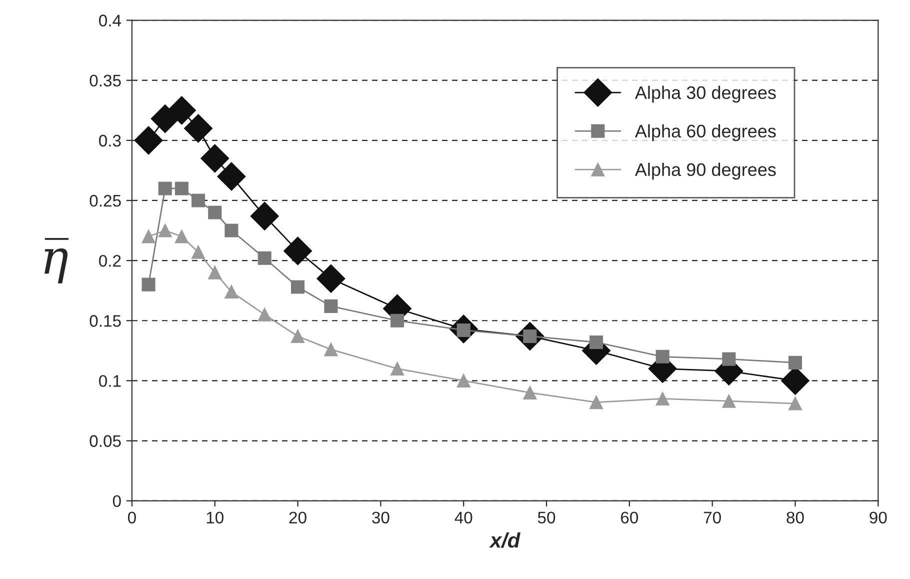 This screenshot has height=579, width=910. What do you see at coordinates (215, 518) in the screenshot?
I see `x-tick-label: 10` at bounding box center [215, 518].